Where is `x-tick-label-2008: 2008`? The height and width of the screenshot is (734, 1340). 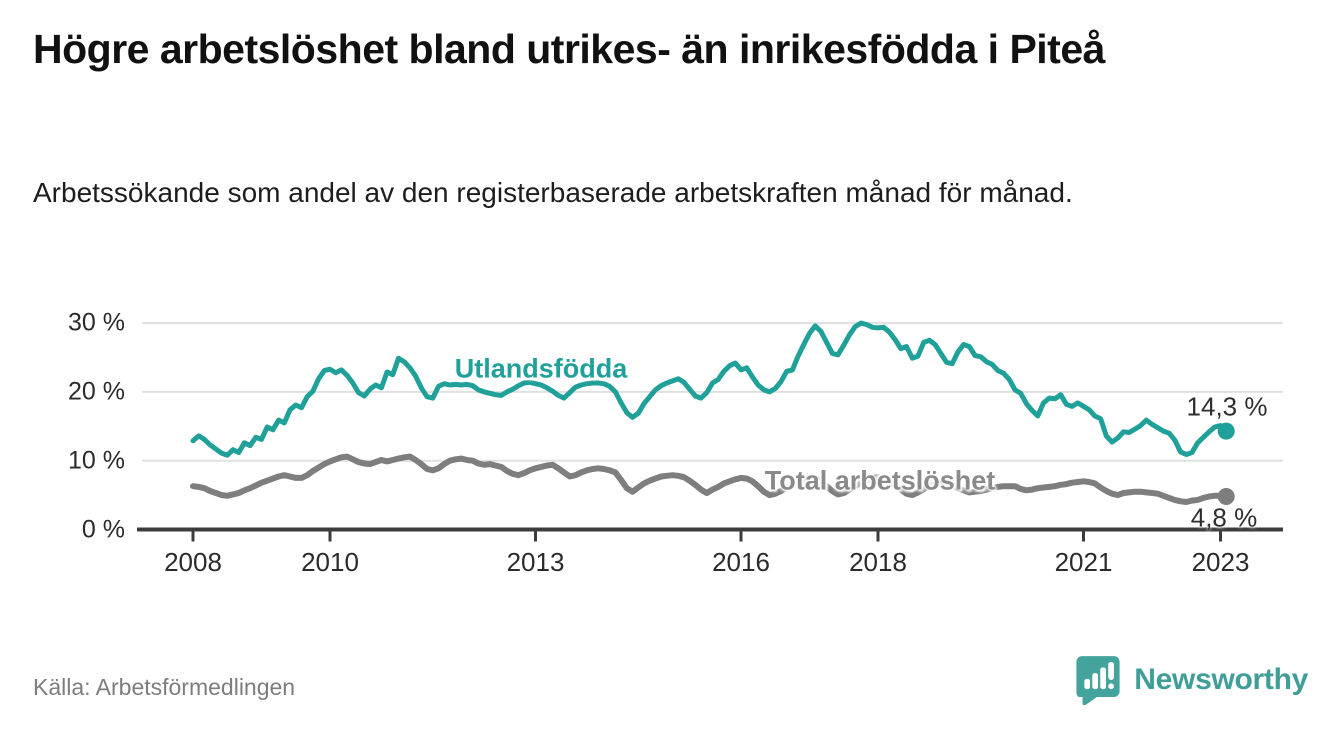
x-tick-label-2008: 2008 is located at coordinates (193, 562).